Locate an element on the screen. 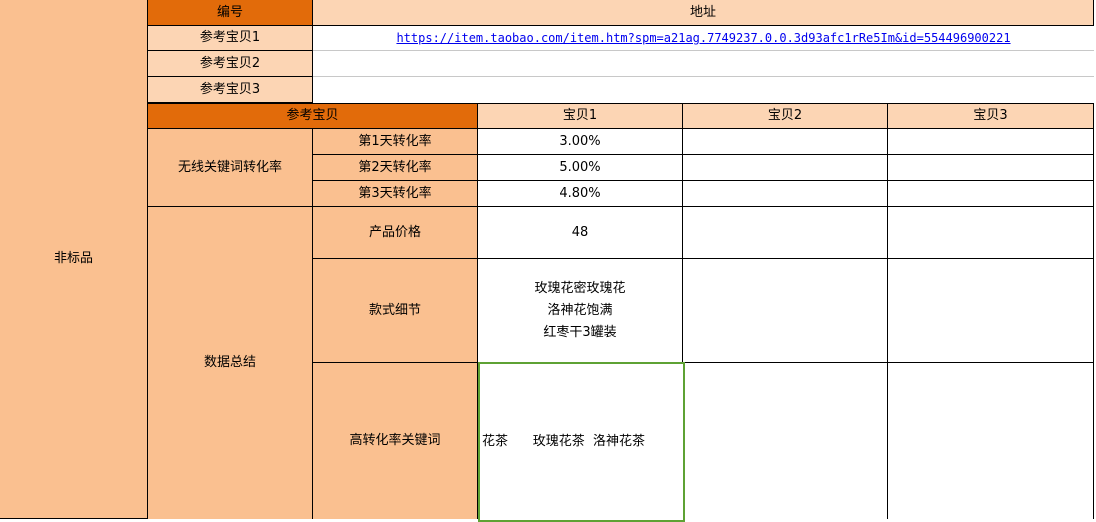  ref-label-text: 参考宝贝3 is located at coordinates (230, 89).